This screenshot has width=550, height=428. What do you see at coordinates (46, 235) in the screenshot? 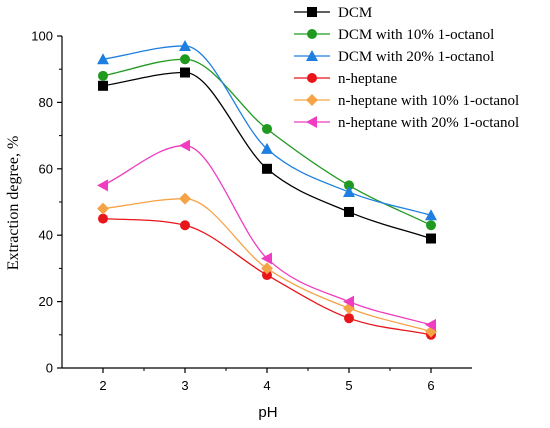
I see `y-tick-label: 40` at bounding box center [46, 235].